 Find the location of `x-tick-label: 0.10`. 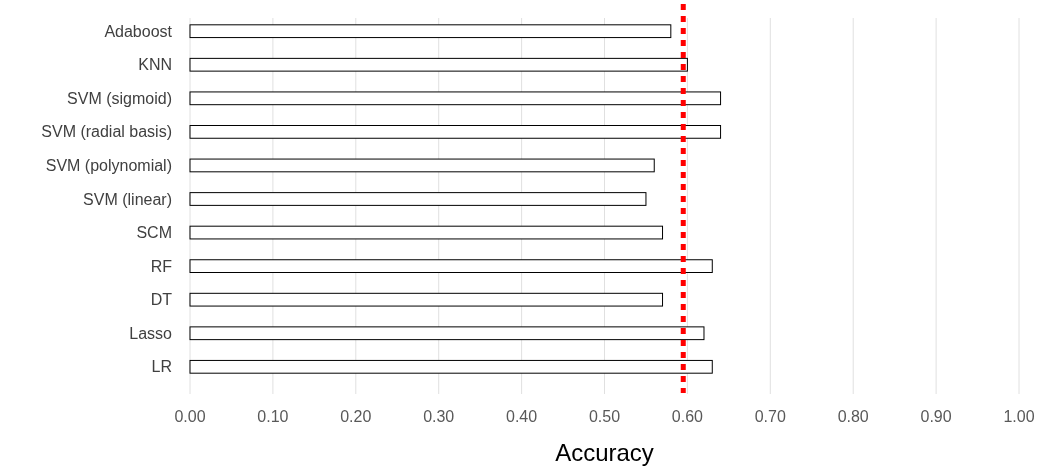

x-tick-label: 0.10 is located at coordinates (273, 416).